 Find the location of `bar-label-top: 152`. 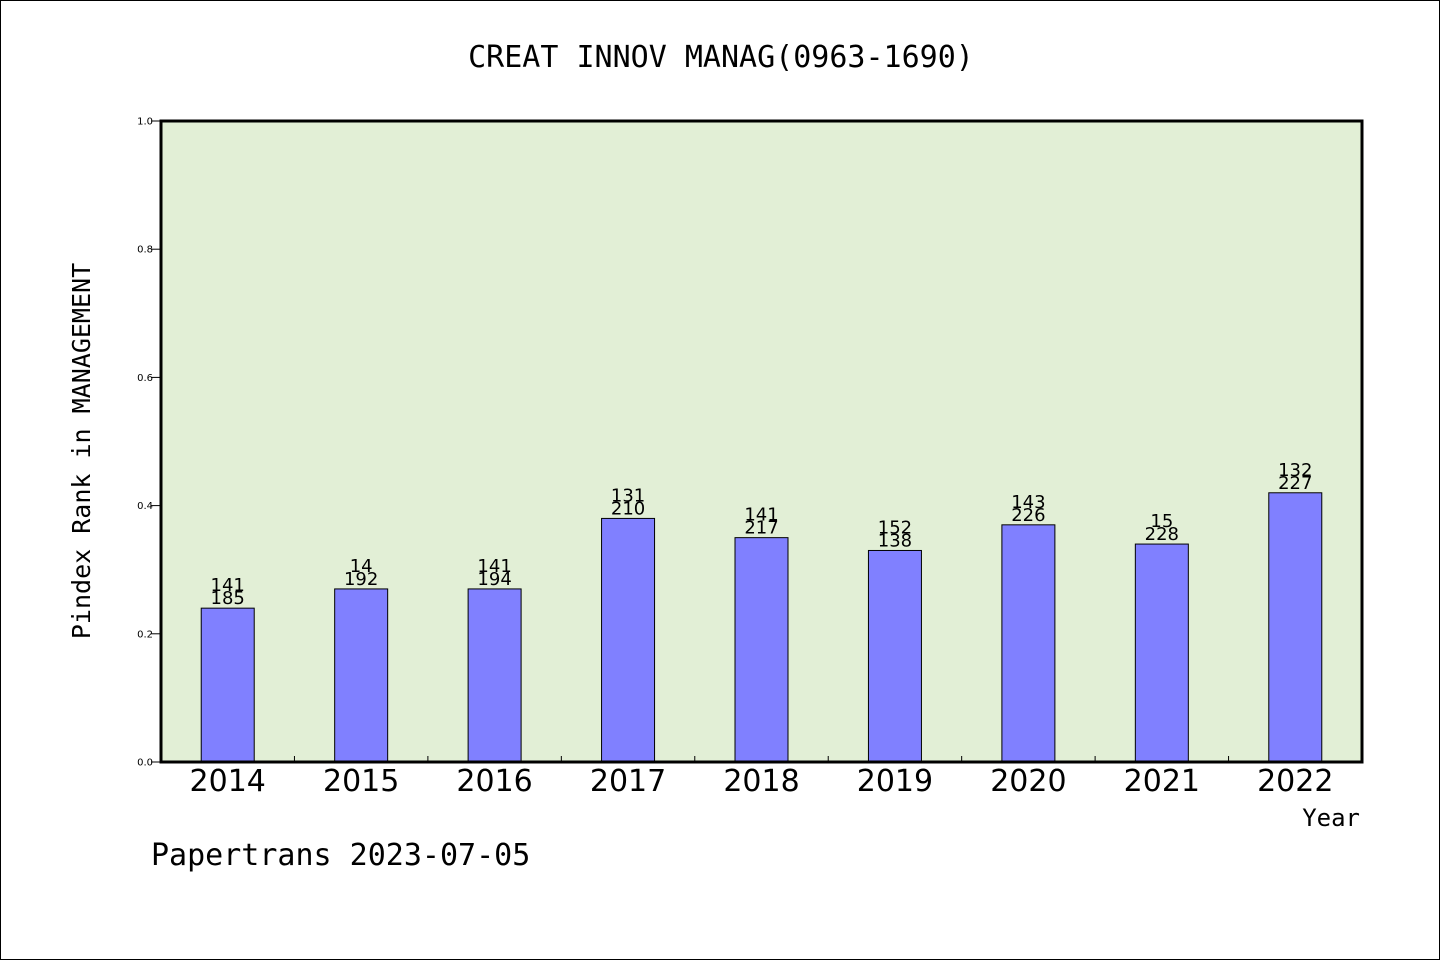

bar-label-top: 152 is located at coordinates (895, 527).